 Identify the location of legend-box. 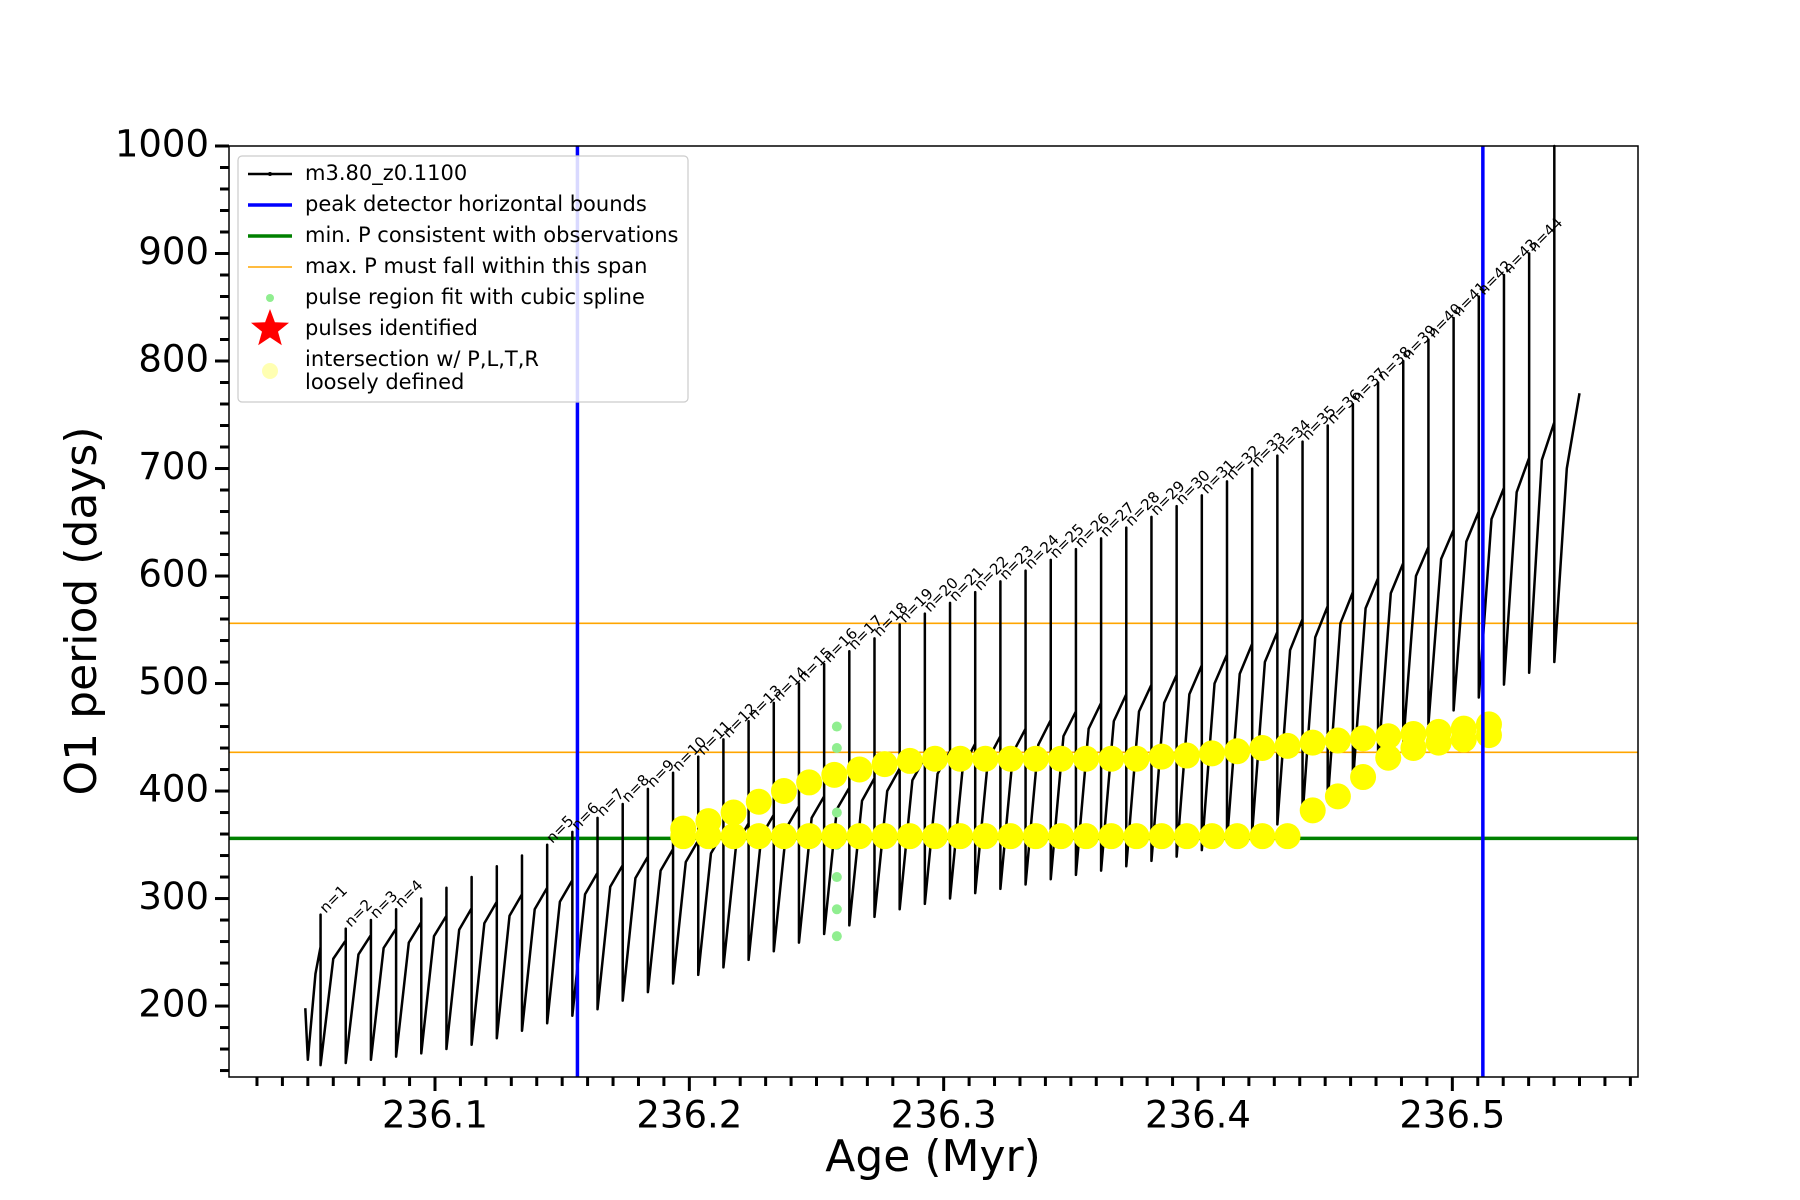
(463, 279).